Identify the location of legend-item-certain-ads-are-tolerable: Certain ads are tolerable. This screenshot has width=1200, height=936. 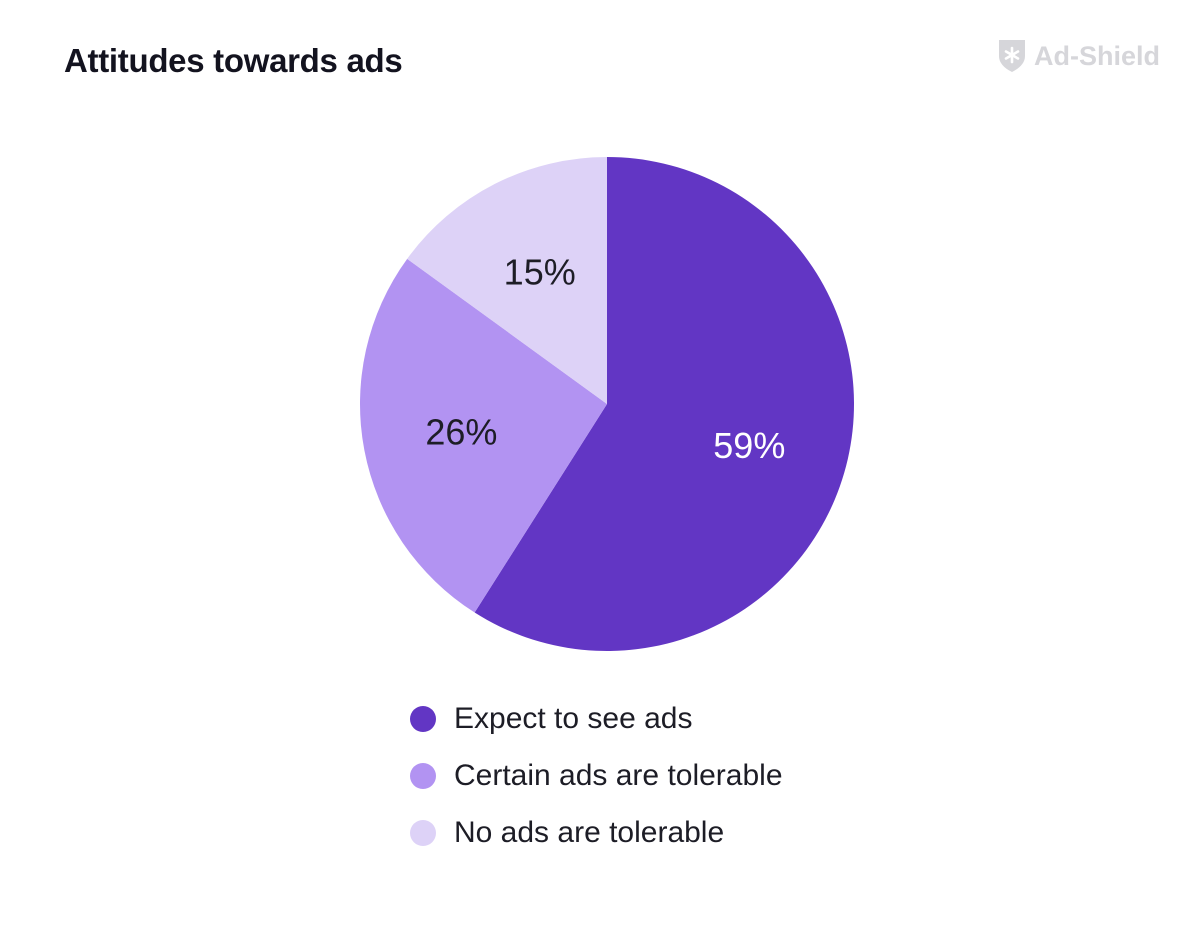
(596, 775).